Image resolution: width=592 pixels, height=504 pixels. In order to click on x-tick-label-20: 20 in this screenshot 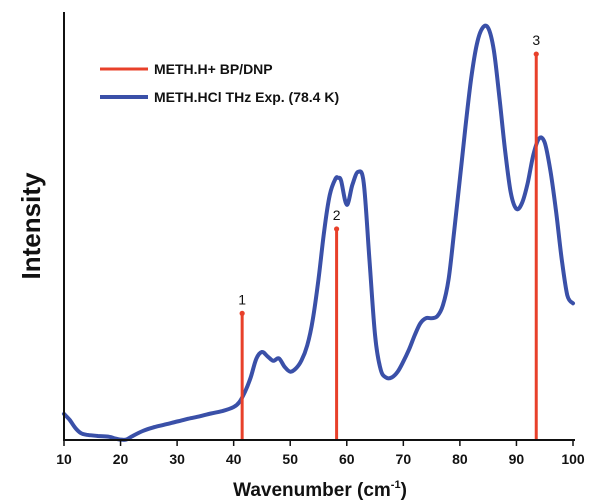, I will do `click(121, 459)`.